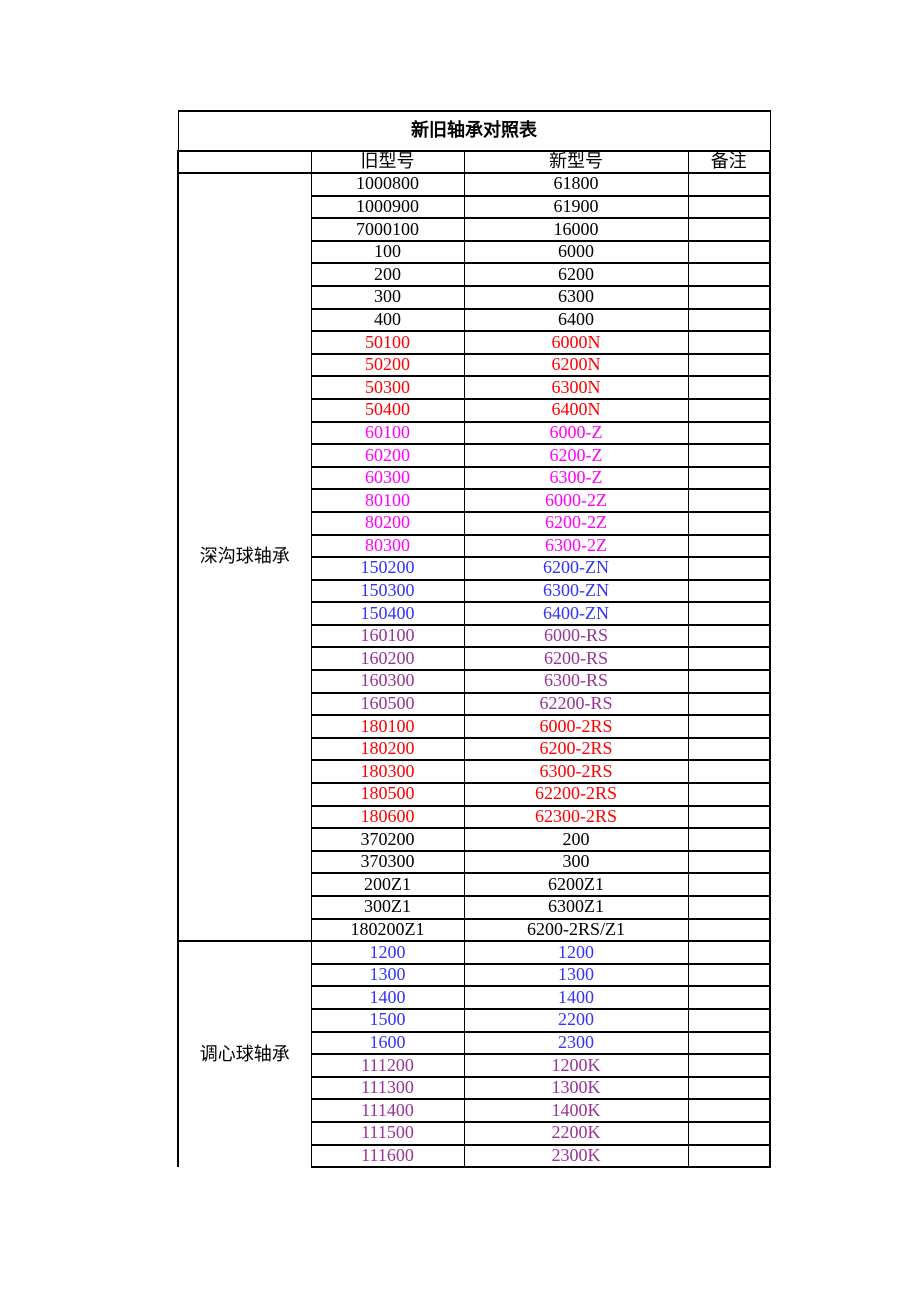 The width and height of the screenshot is (920, 1301). Describe the element at coordinates (576, 433) in the screenshot. I see `new-model-cell: 6000-Z` at that location.